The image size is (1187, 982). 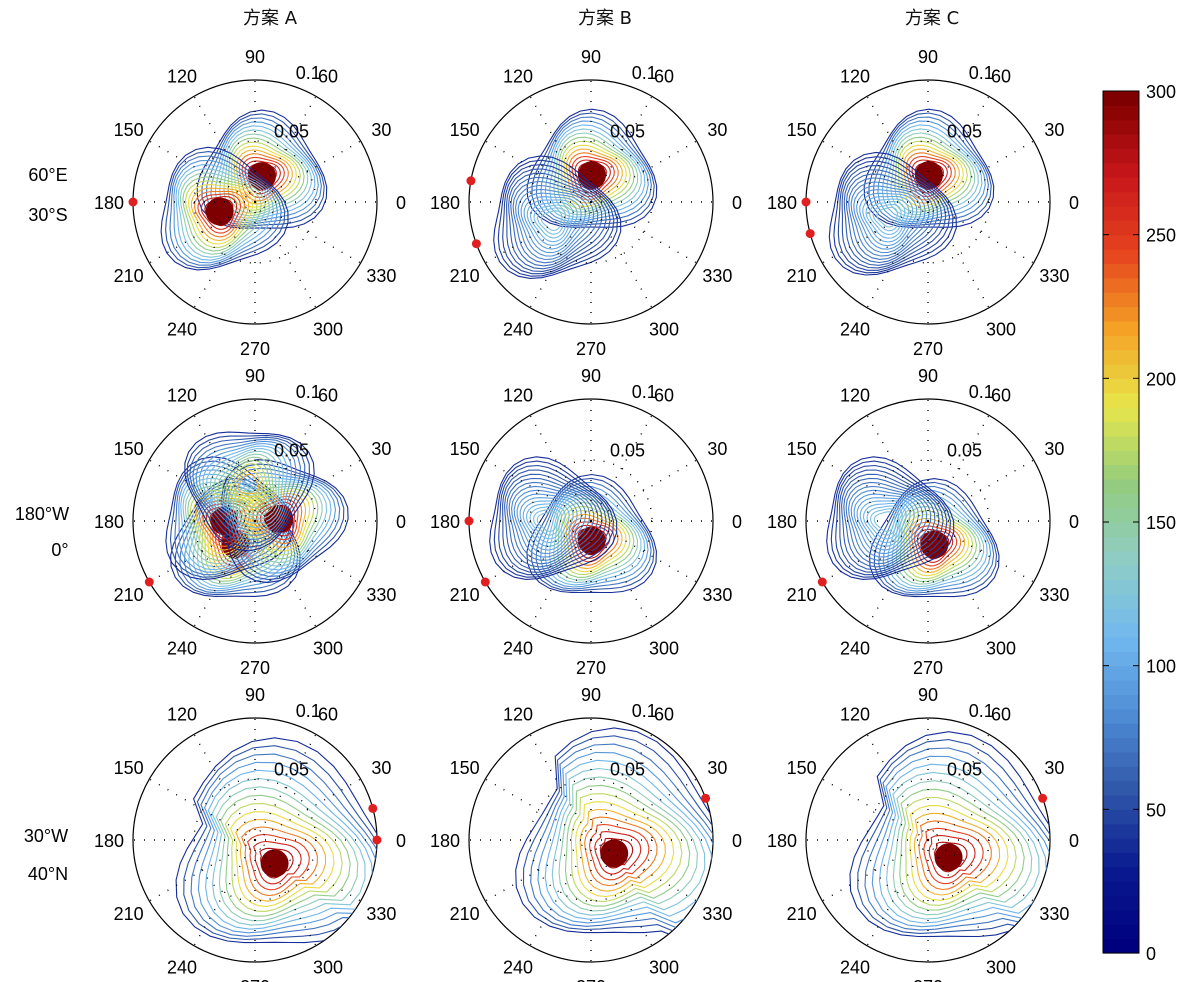 What do you see at coordinates (47, 215) in the screenshot?
I see `row-label-1-line2: 30°S` at bounding box center [47, 215].